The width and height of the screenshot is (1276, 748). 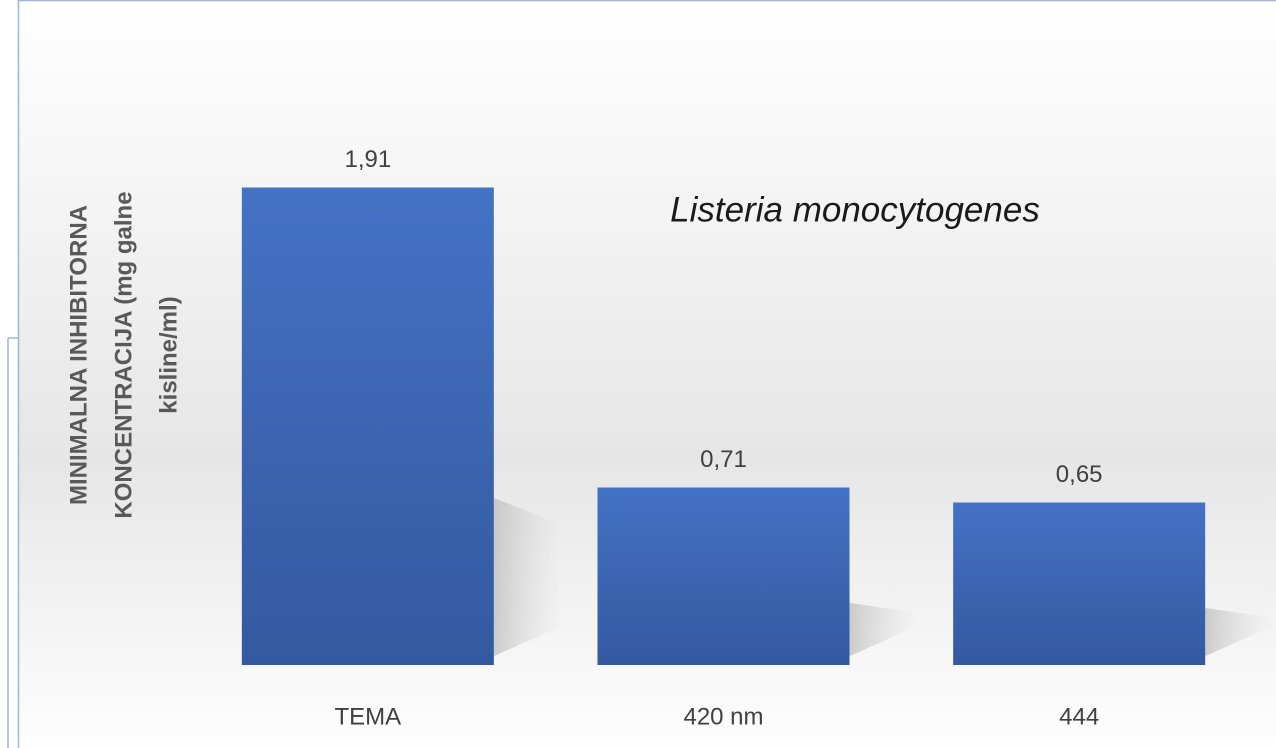 What do you see at coordinates (367, 159) in the screenshot?
I see `value-label: 1,91` at bounding box center [367, 159].